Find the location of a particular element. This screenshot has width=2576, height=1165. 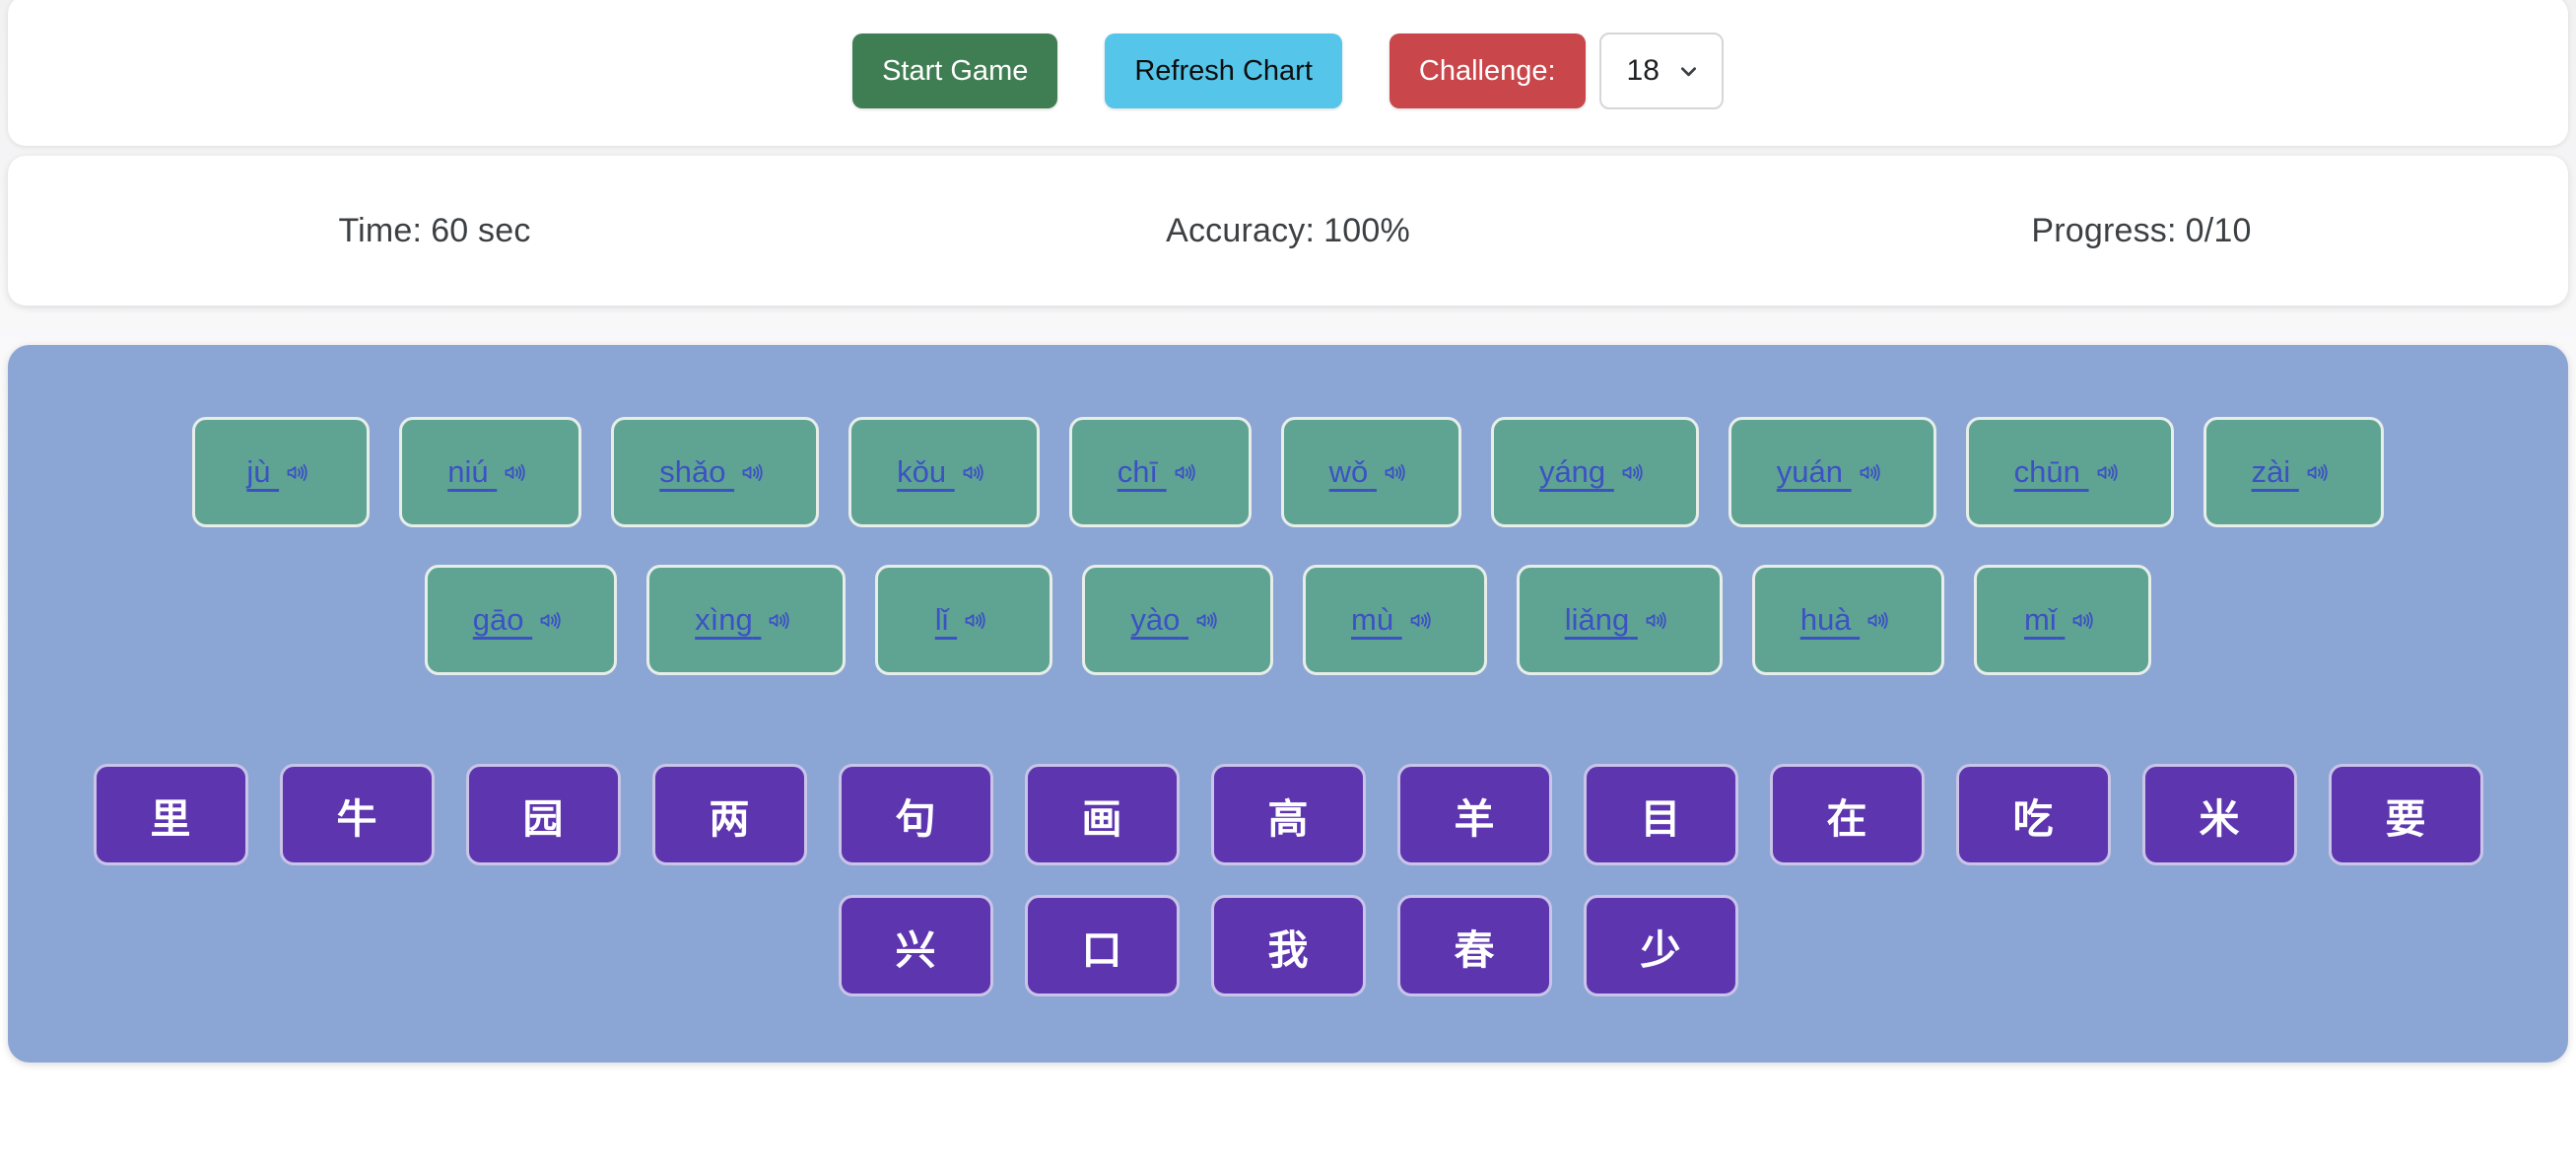

hanzi-label: 画 is located at coordinates (1101, 818).